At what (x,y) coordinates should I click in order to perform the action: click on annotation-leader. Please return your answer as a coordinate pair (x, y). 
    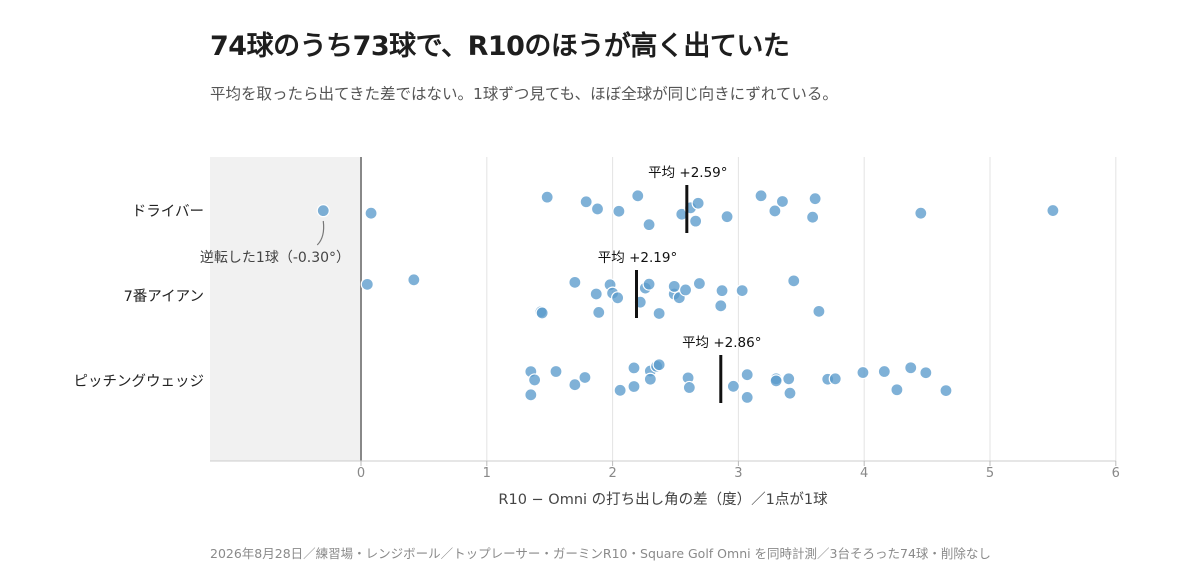
    Looking at the image, I should click on (320, 233).